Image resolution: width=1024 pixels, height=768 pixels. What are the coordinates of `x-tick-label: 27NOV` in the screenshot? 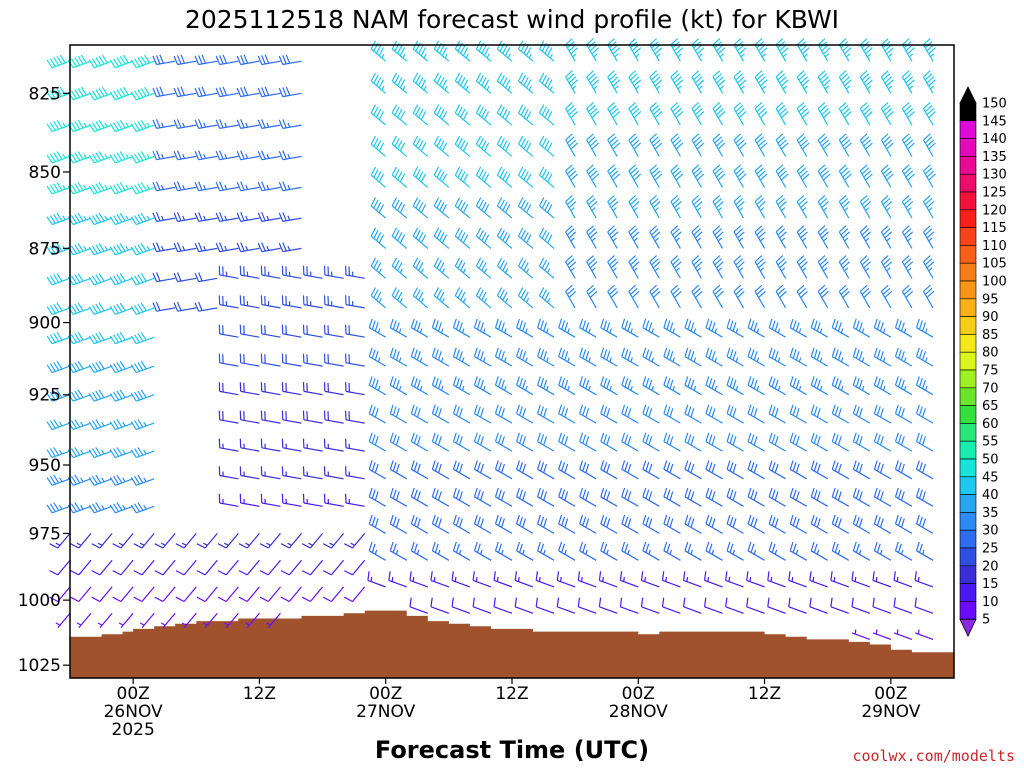 It's located at (385, 712).